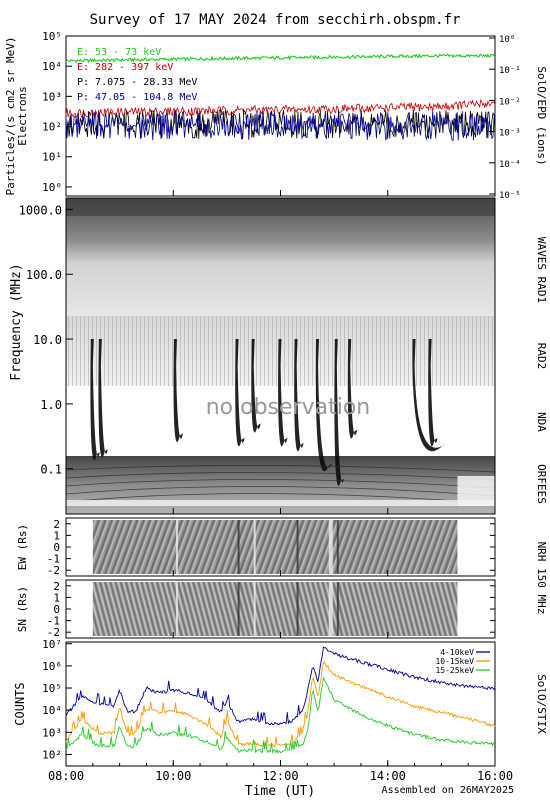 The height and width of the screenshot is (800, 550). I want to click on epd-ytick-label: 10⁰, so click(52, 187).